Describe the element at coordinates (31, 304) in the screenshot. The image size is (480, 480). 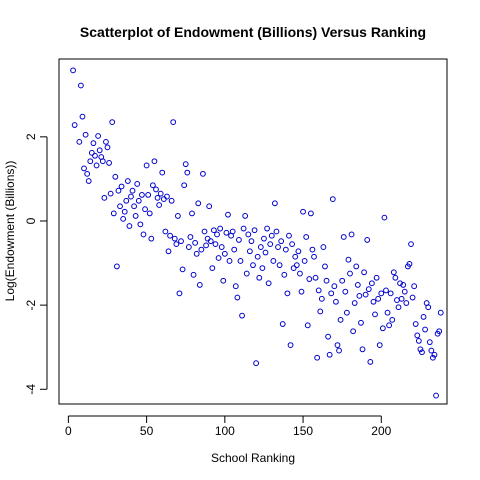
I see `y-tick-label: -2` at that location.